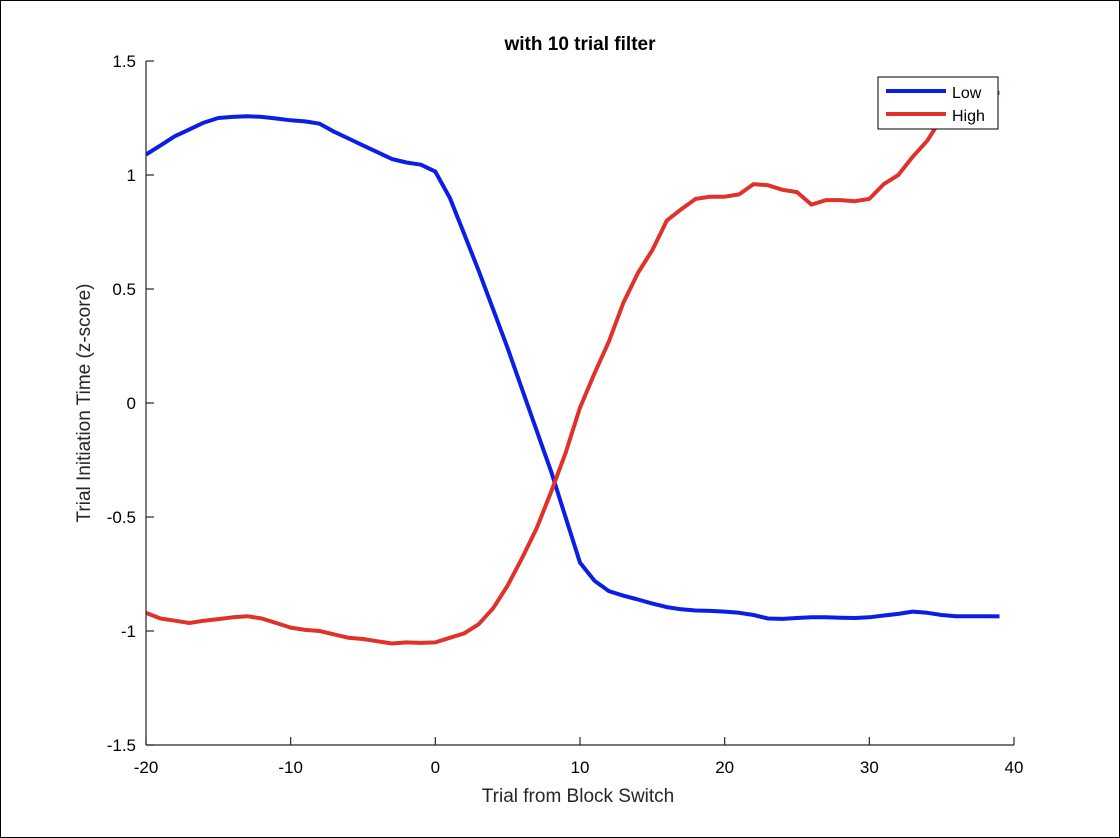  Describe the element at coordinates (579, 757) in the screenshot. I see `x-ticks: -20 -10 0 10 20 30 40` at that location.